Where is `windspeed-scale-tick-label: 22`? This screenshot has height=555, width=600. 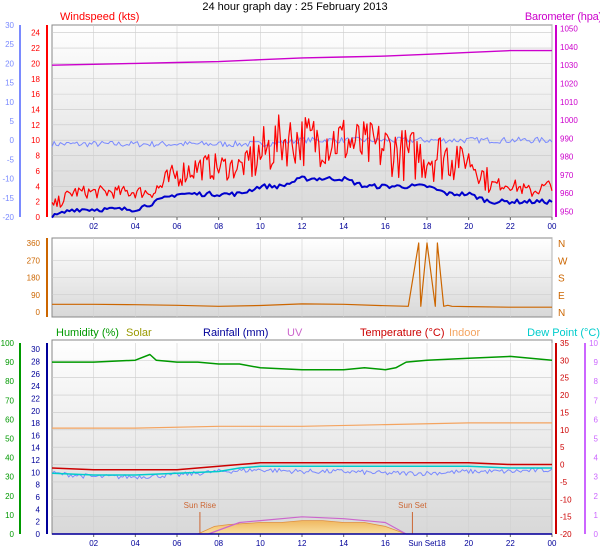
windspeed-scale-tick-label: 22 is located at coordinates (35, 48).